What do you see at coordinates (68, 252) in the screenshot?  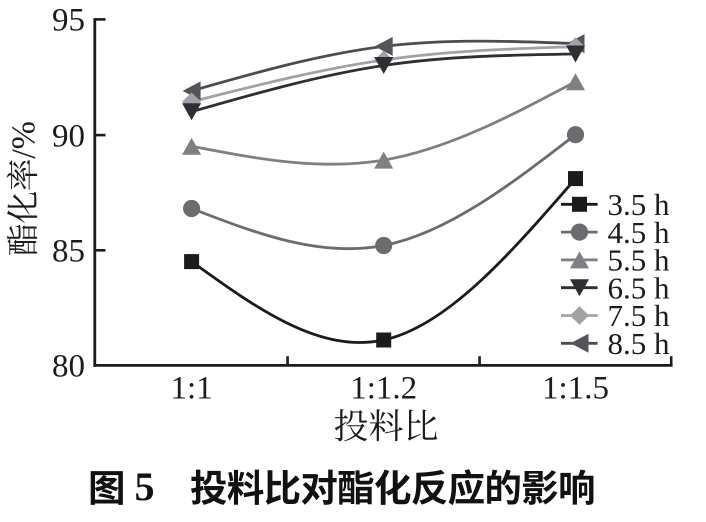 I see `svg-text: 85` at bounding box center [68, 252].